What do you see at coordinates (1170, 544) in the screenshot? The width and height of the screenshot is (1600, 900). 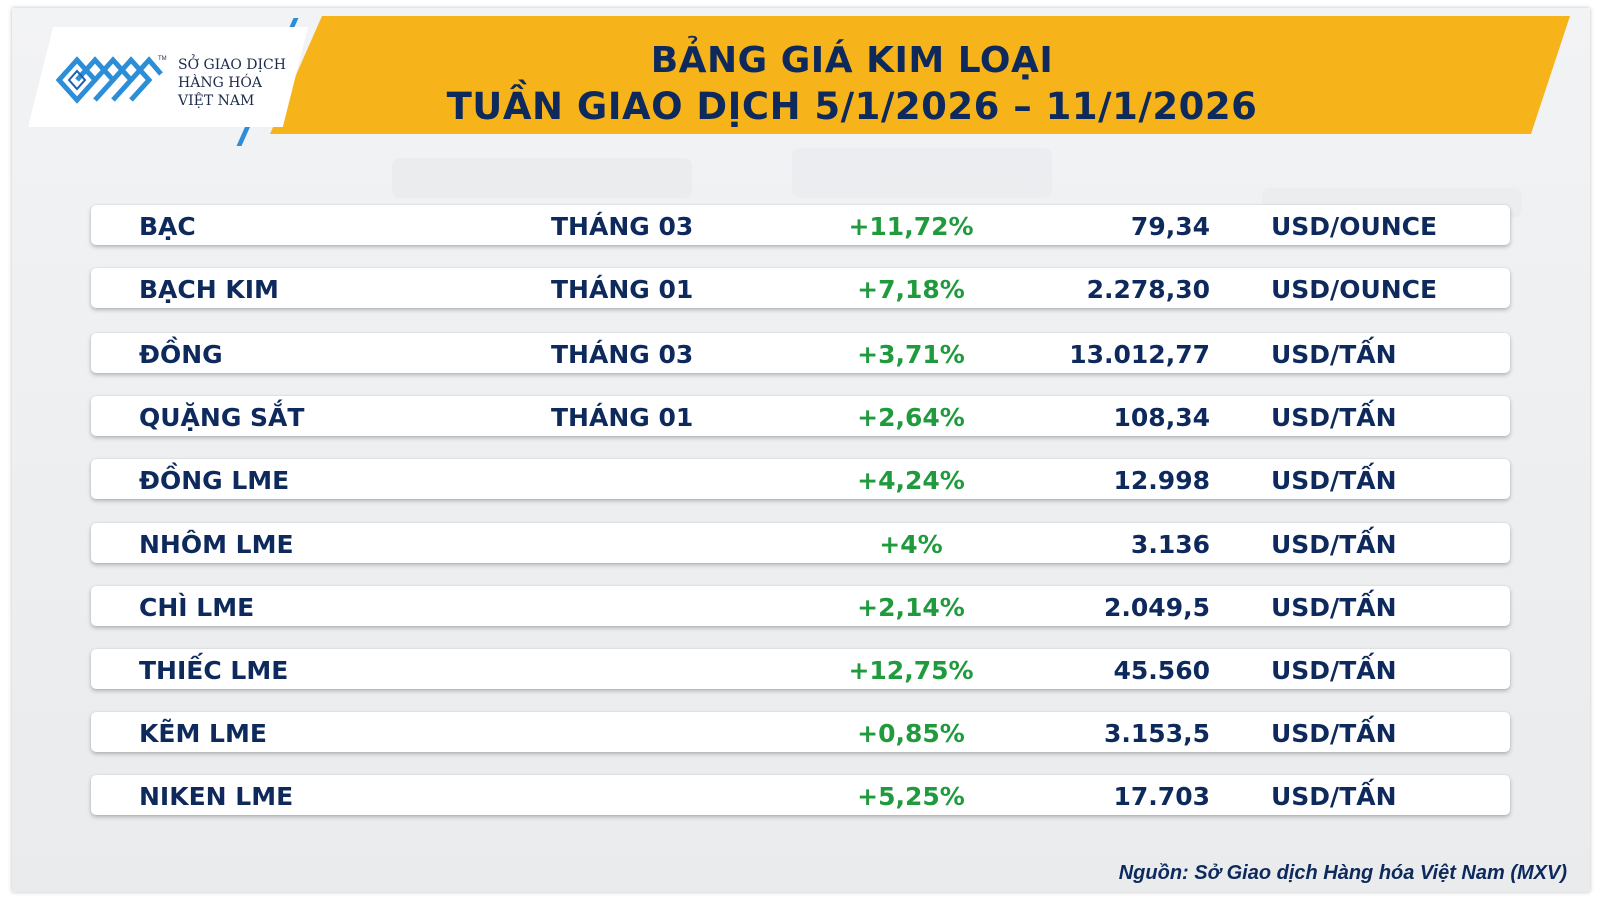 I see `closing-price: 3.136` at bounding box center [1170, 544].